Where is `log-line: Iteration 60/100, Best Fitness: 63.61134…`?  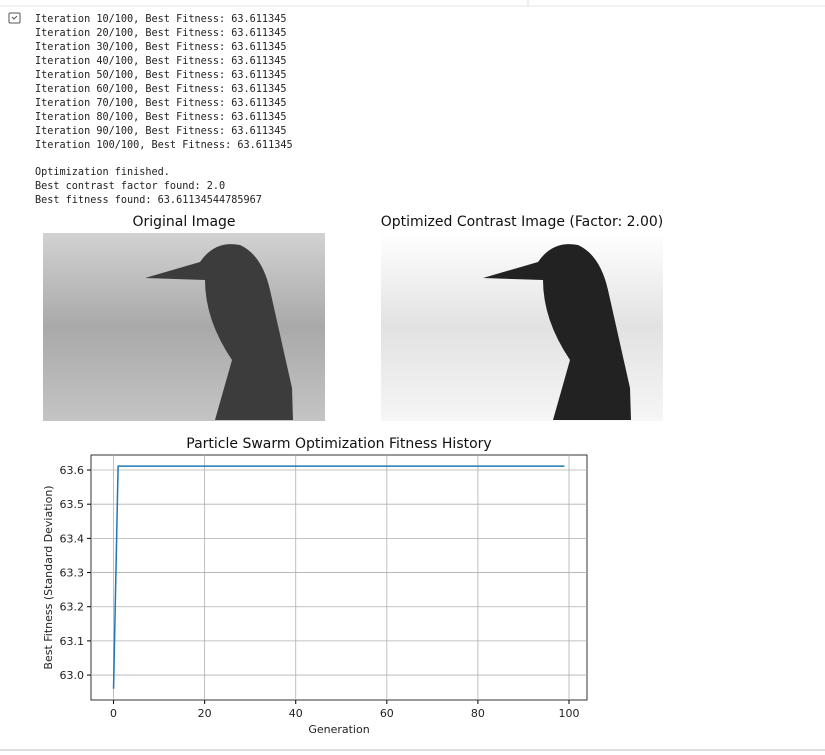
log-line: Iteration 60/100, Best Fitness: 63.61134… is located at coordinates (160, 89).